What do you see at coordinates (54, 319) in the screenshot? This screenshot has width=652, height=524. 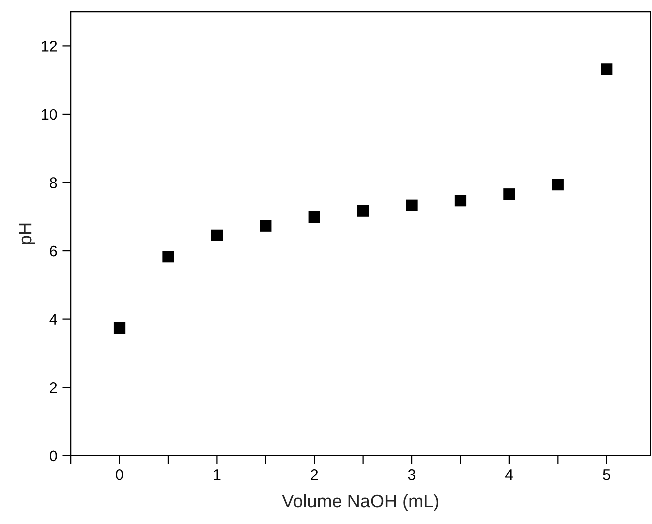 I see `y-tick-label: 4` at bounding box center [54, 319].